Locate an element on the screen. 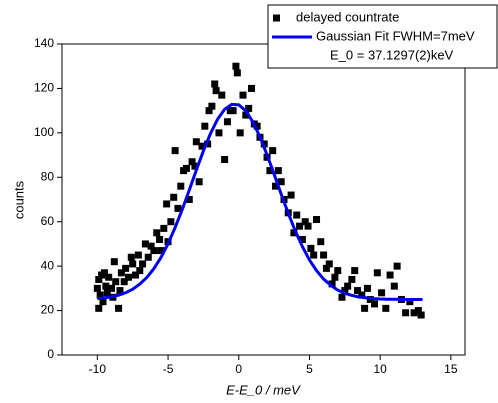  x-tick-label: -10 is located at coordinates (98, 369).